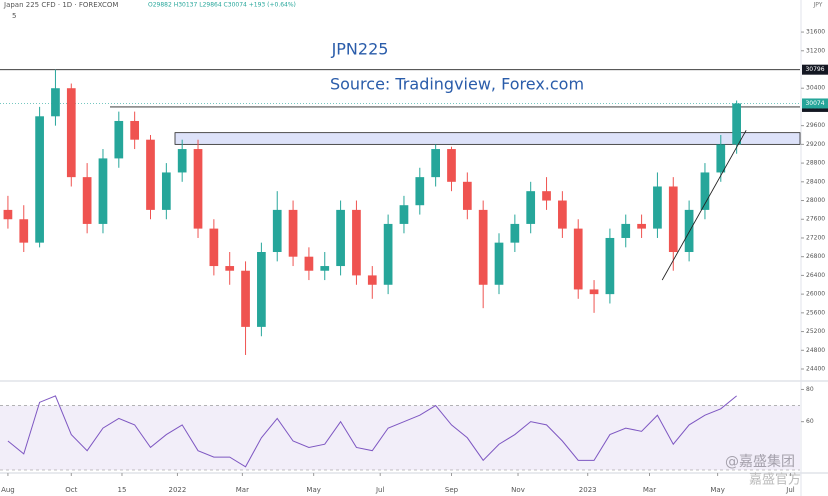 The image size is (828, 496). Describe the element at coordinates (815, 181) in the screenshot. I see `y-tick-label: 28400` at that location.